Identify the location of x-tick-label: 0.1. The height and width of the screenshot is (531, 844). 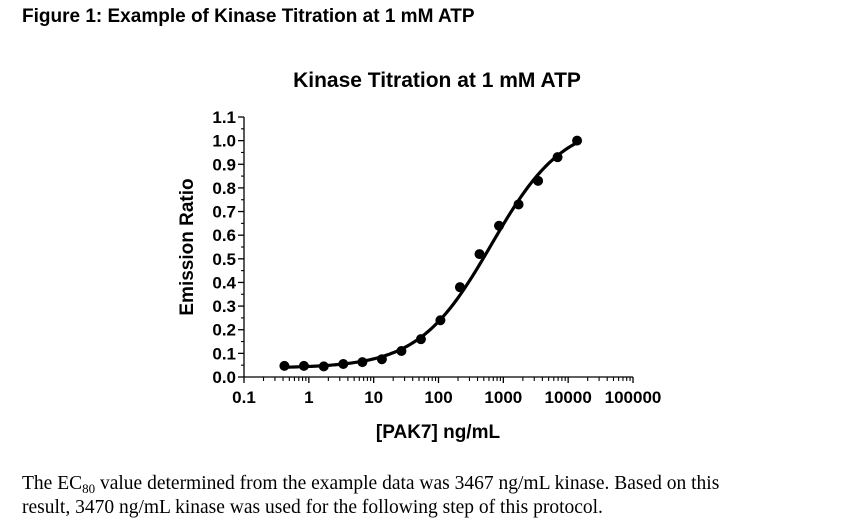
(244, 397).